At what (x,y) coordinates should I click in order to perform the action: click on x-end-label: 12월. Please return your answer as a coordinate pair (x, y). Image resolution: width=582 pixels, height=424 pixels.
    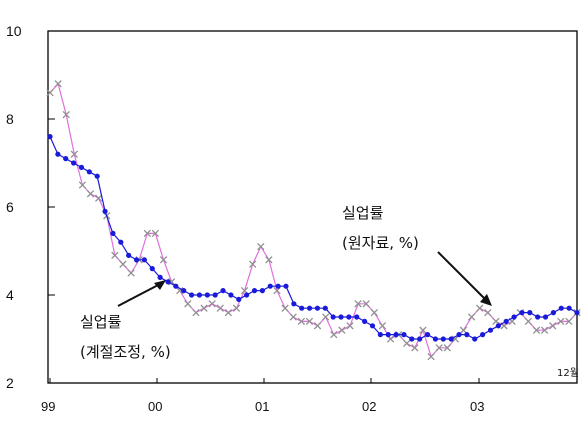
    Looking at the image, I should click on (568, 373).